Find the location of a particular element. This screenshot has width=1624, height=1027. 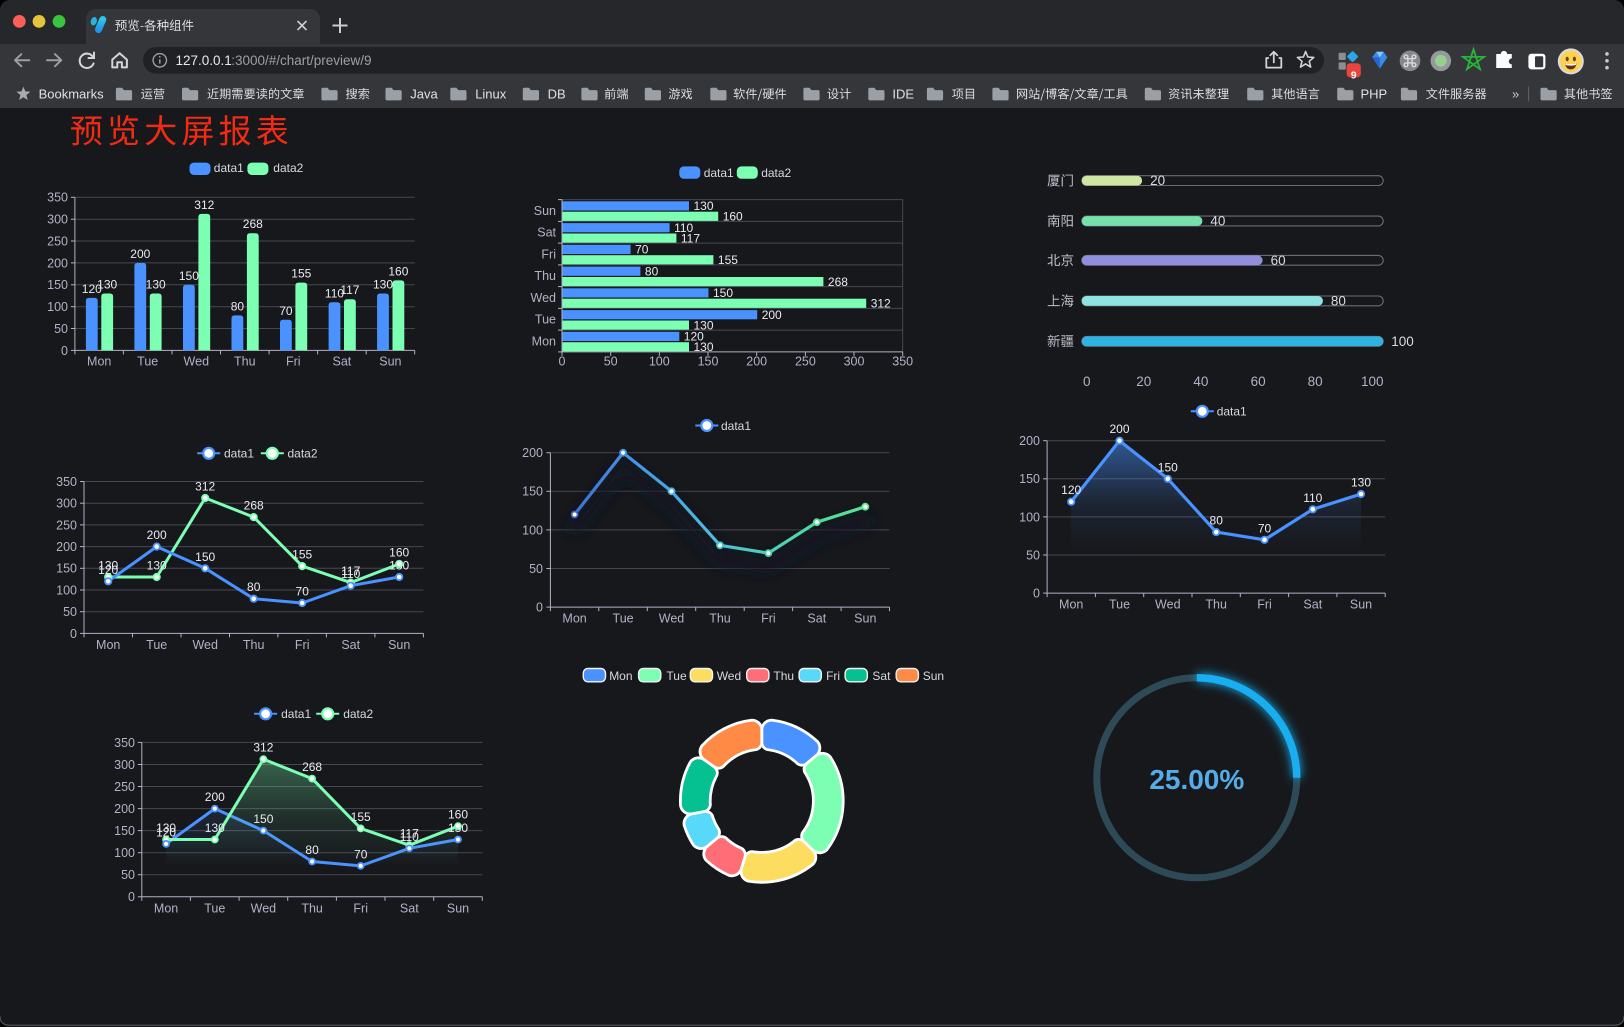

svg-text: 40 is located at coordinates (1217, 221).